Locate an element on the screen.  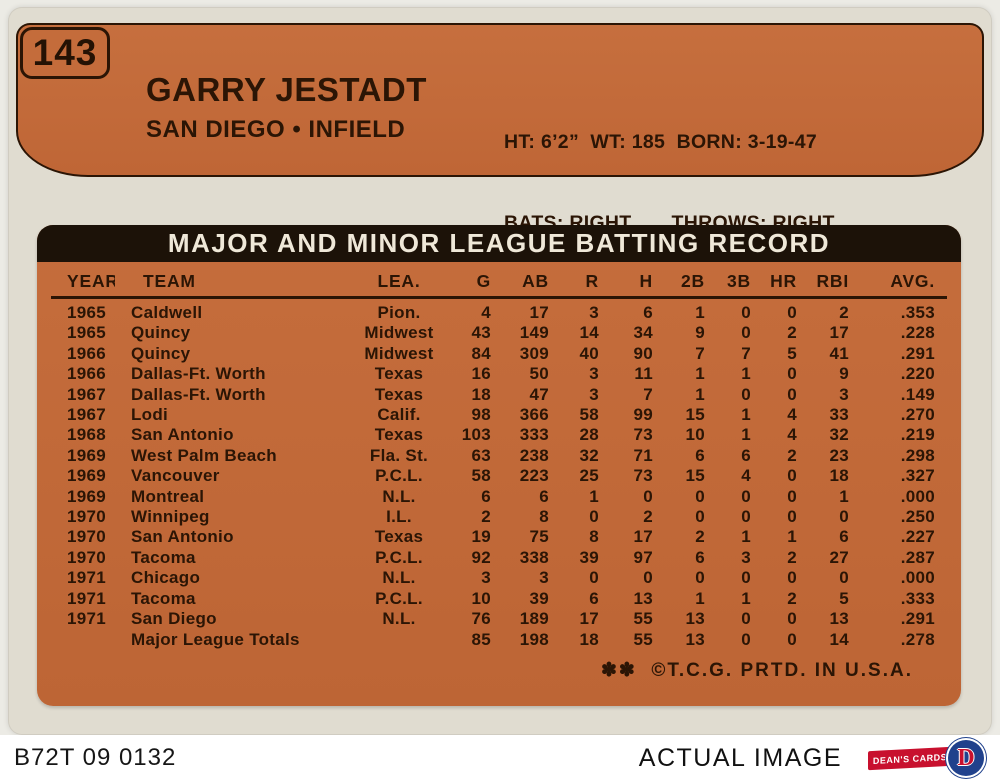
card-number-badge: 143 is located at coordinates (65, 53).